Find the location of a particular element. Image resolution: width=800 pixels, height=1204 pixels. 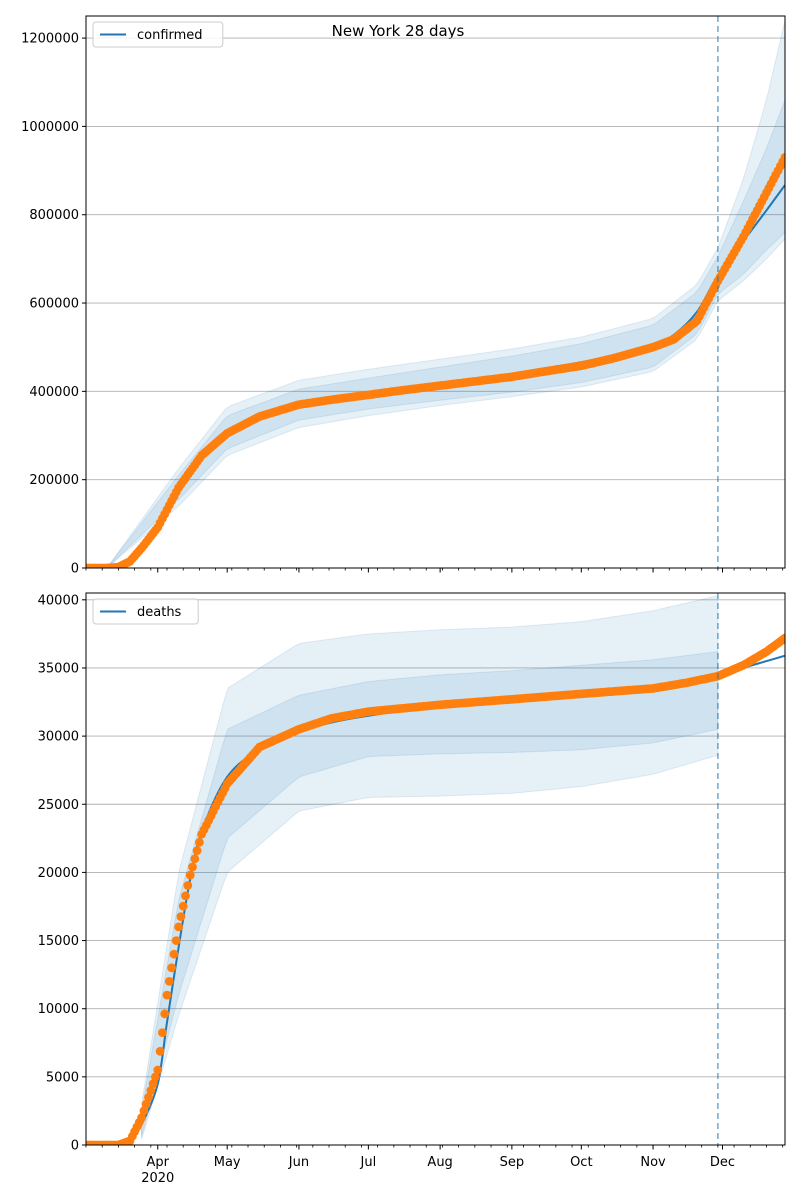

y-tick-label: 15000 is located at coordinates (58, 941).